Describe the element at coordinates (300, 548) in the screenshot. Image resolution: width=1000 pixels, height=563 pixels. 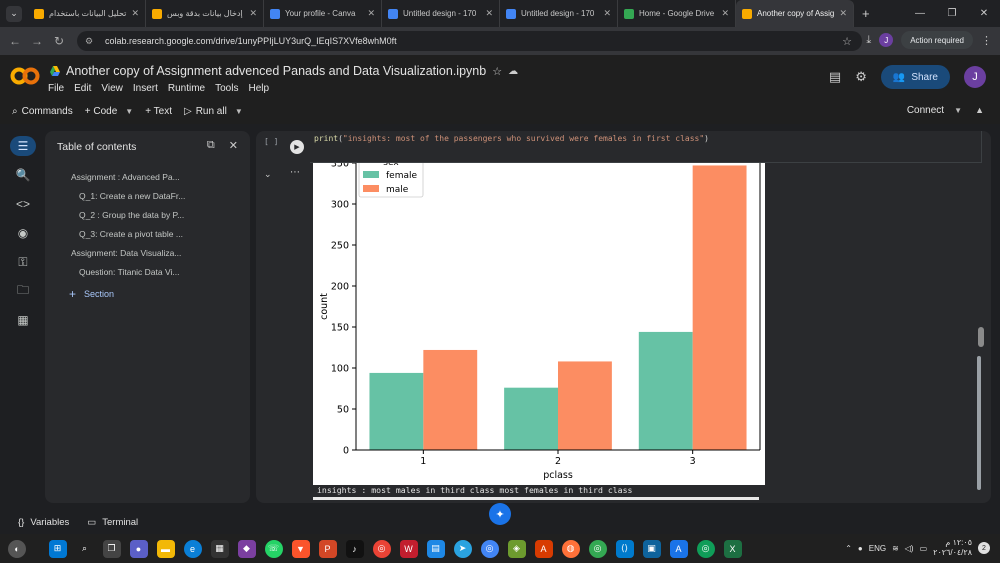
I see `brave-icon: ▼` at that location.